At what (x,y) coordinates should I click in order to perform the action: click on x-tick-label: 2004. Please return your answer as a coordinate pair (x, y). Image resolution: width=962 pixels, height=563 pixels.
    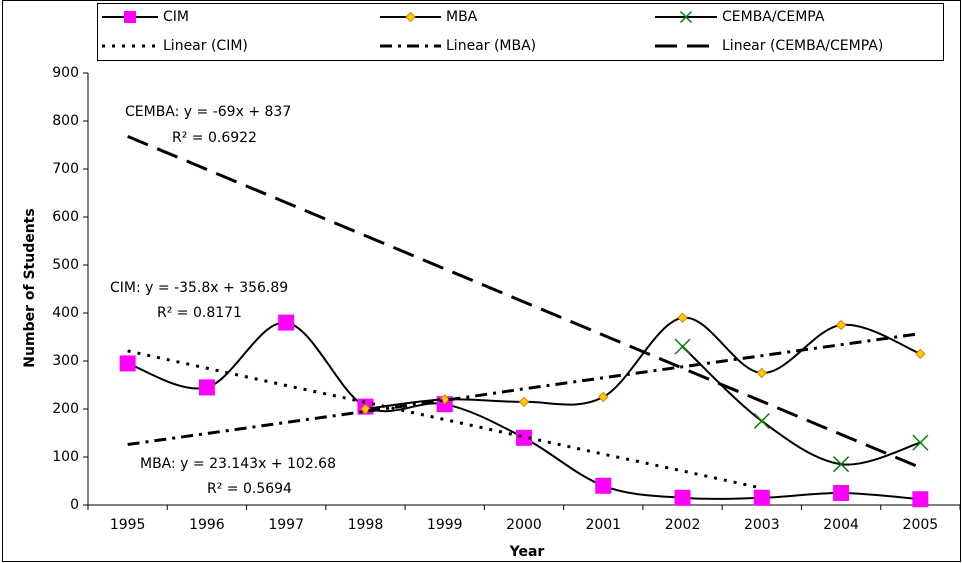
    Looking at the image, I should click on (841, 525).